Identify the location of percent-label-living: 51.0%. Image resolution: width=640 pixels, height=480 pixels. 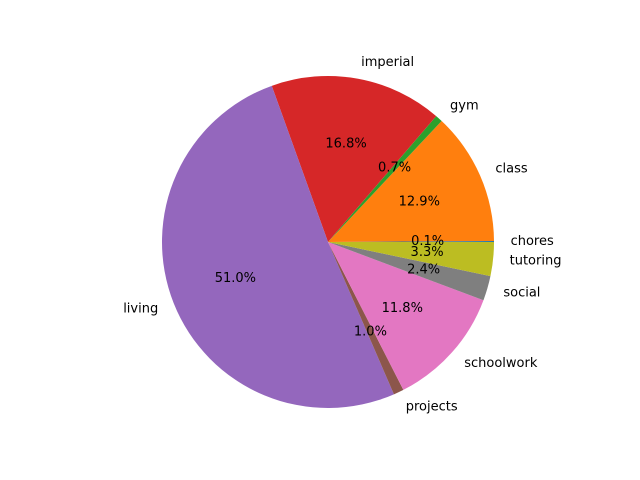
(235, 278).